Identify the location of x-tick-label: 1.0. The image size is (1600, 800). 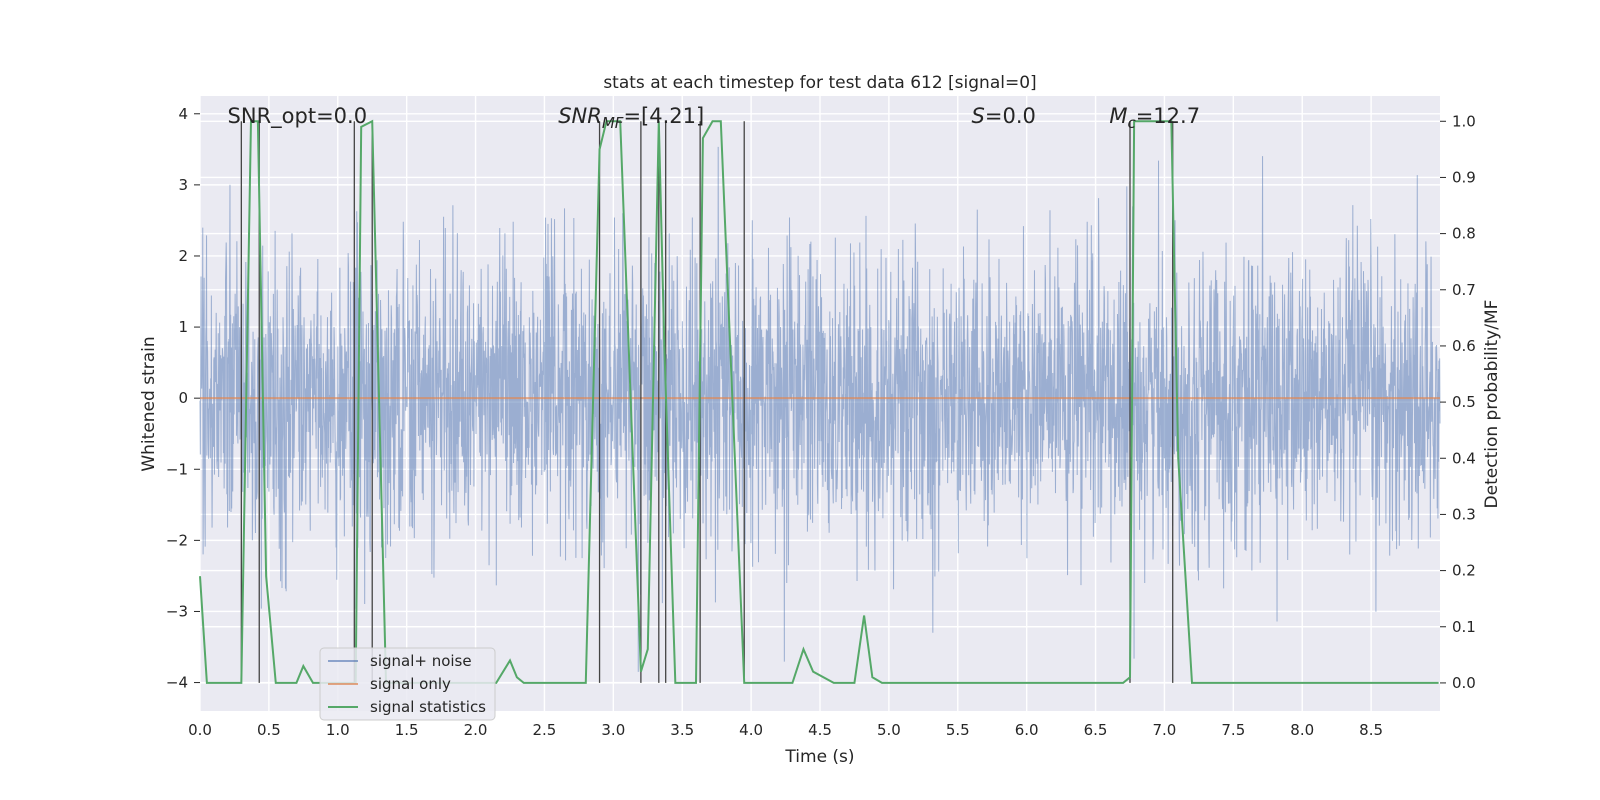
(338, 730).